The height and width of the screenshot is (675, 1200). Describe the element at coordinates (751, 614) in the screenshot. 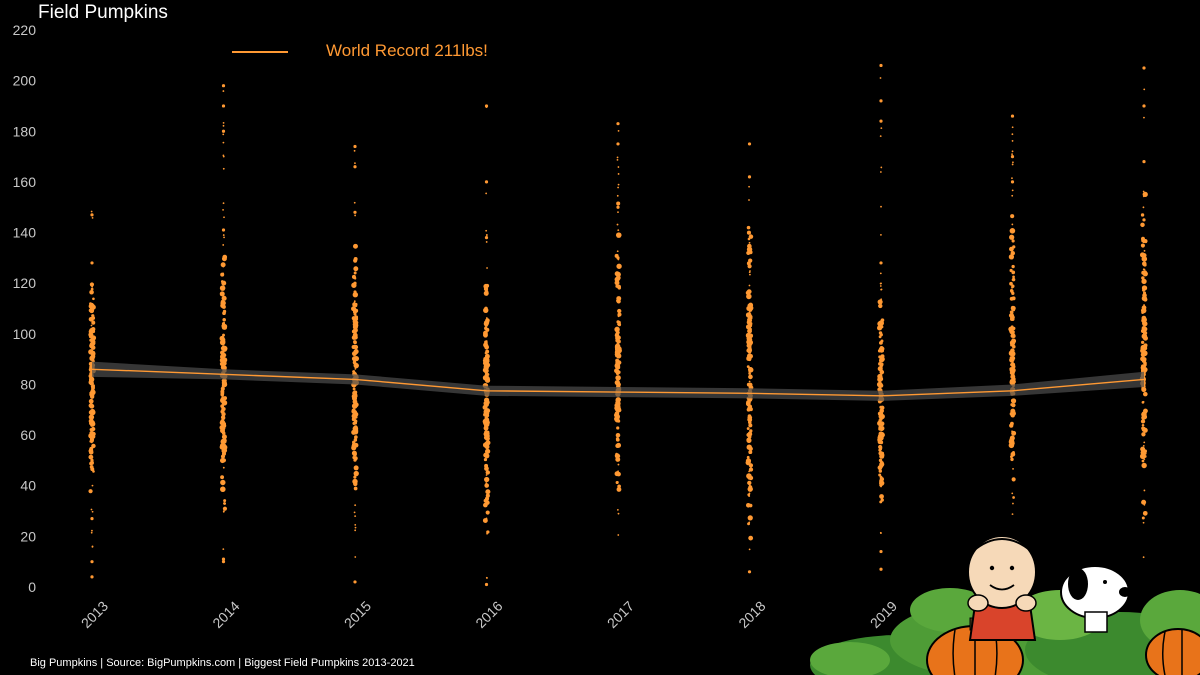

I see `x-tick-label: 2018` at that location.